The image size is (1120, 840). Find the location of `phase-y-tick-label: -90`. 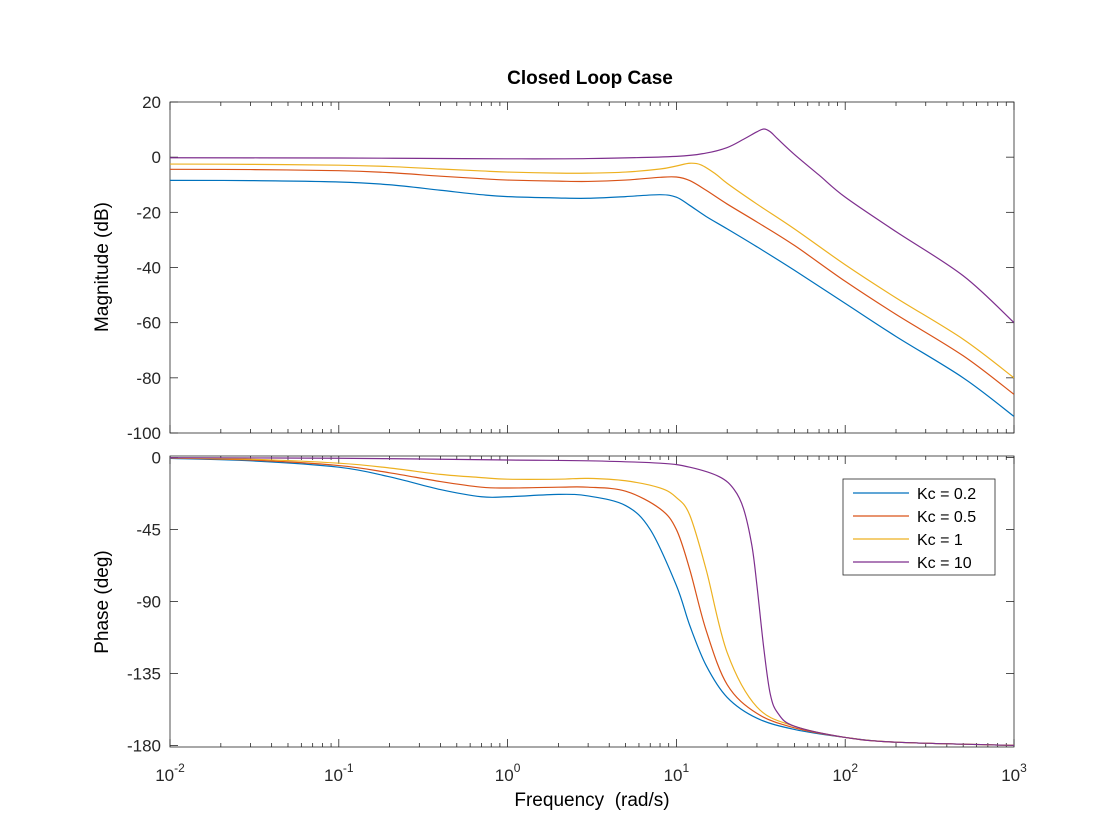

phase-y-tick-label: -90 is located at coordinates (148, 602).